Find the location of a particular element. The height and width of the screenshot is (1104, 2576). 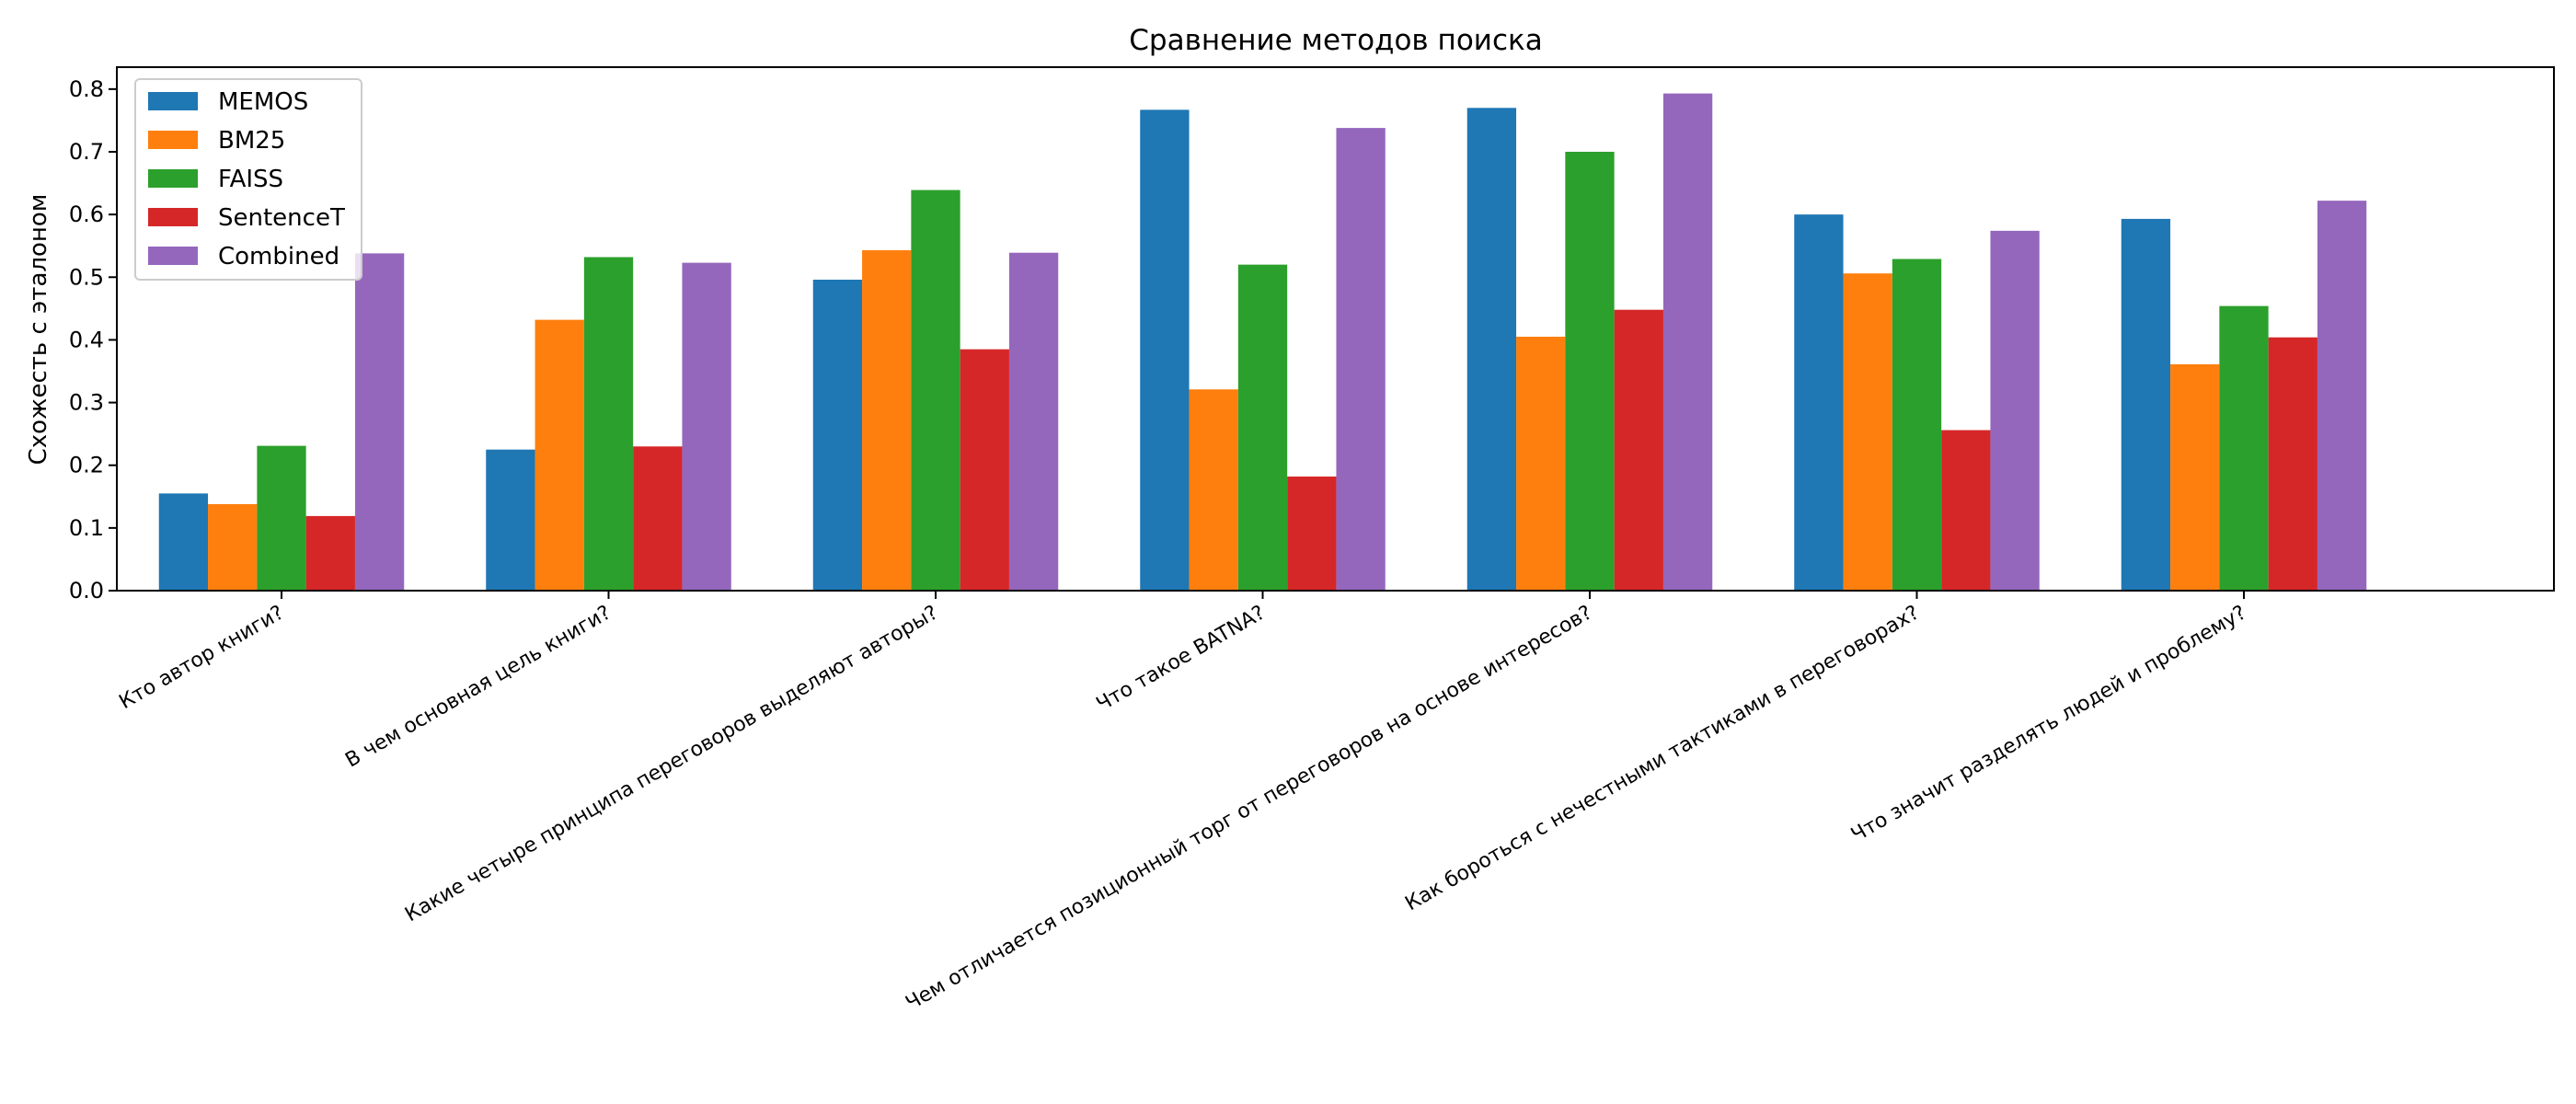

y-axis: 0.0 0.1 0.2 0.3 0.4 0.5 0.6 0.7 0.8 is located at coordinates (93, 340).